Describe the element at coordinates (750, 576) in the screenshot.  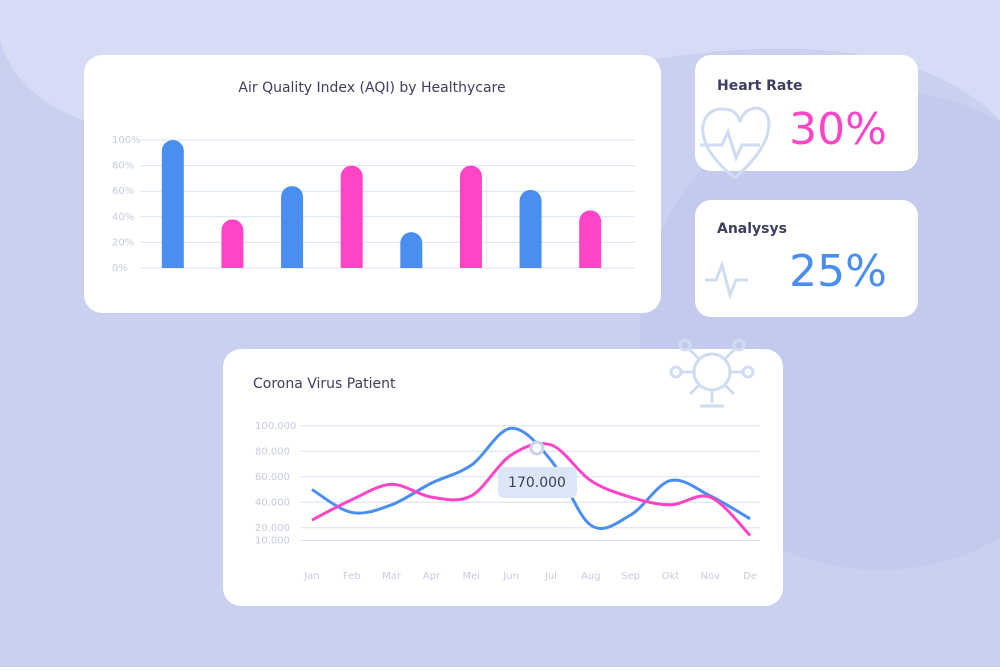
I see `x-tick-label: De` at that location.